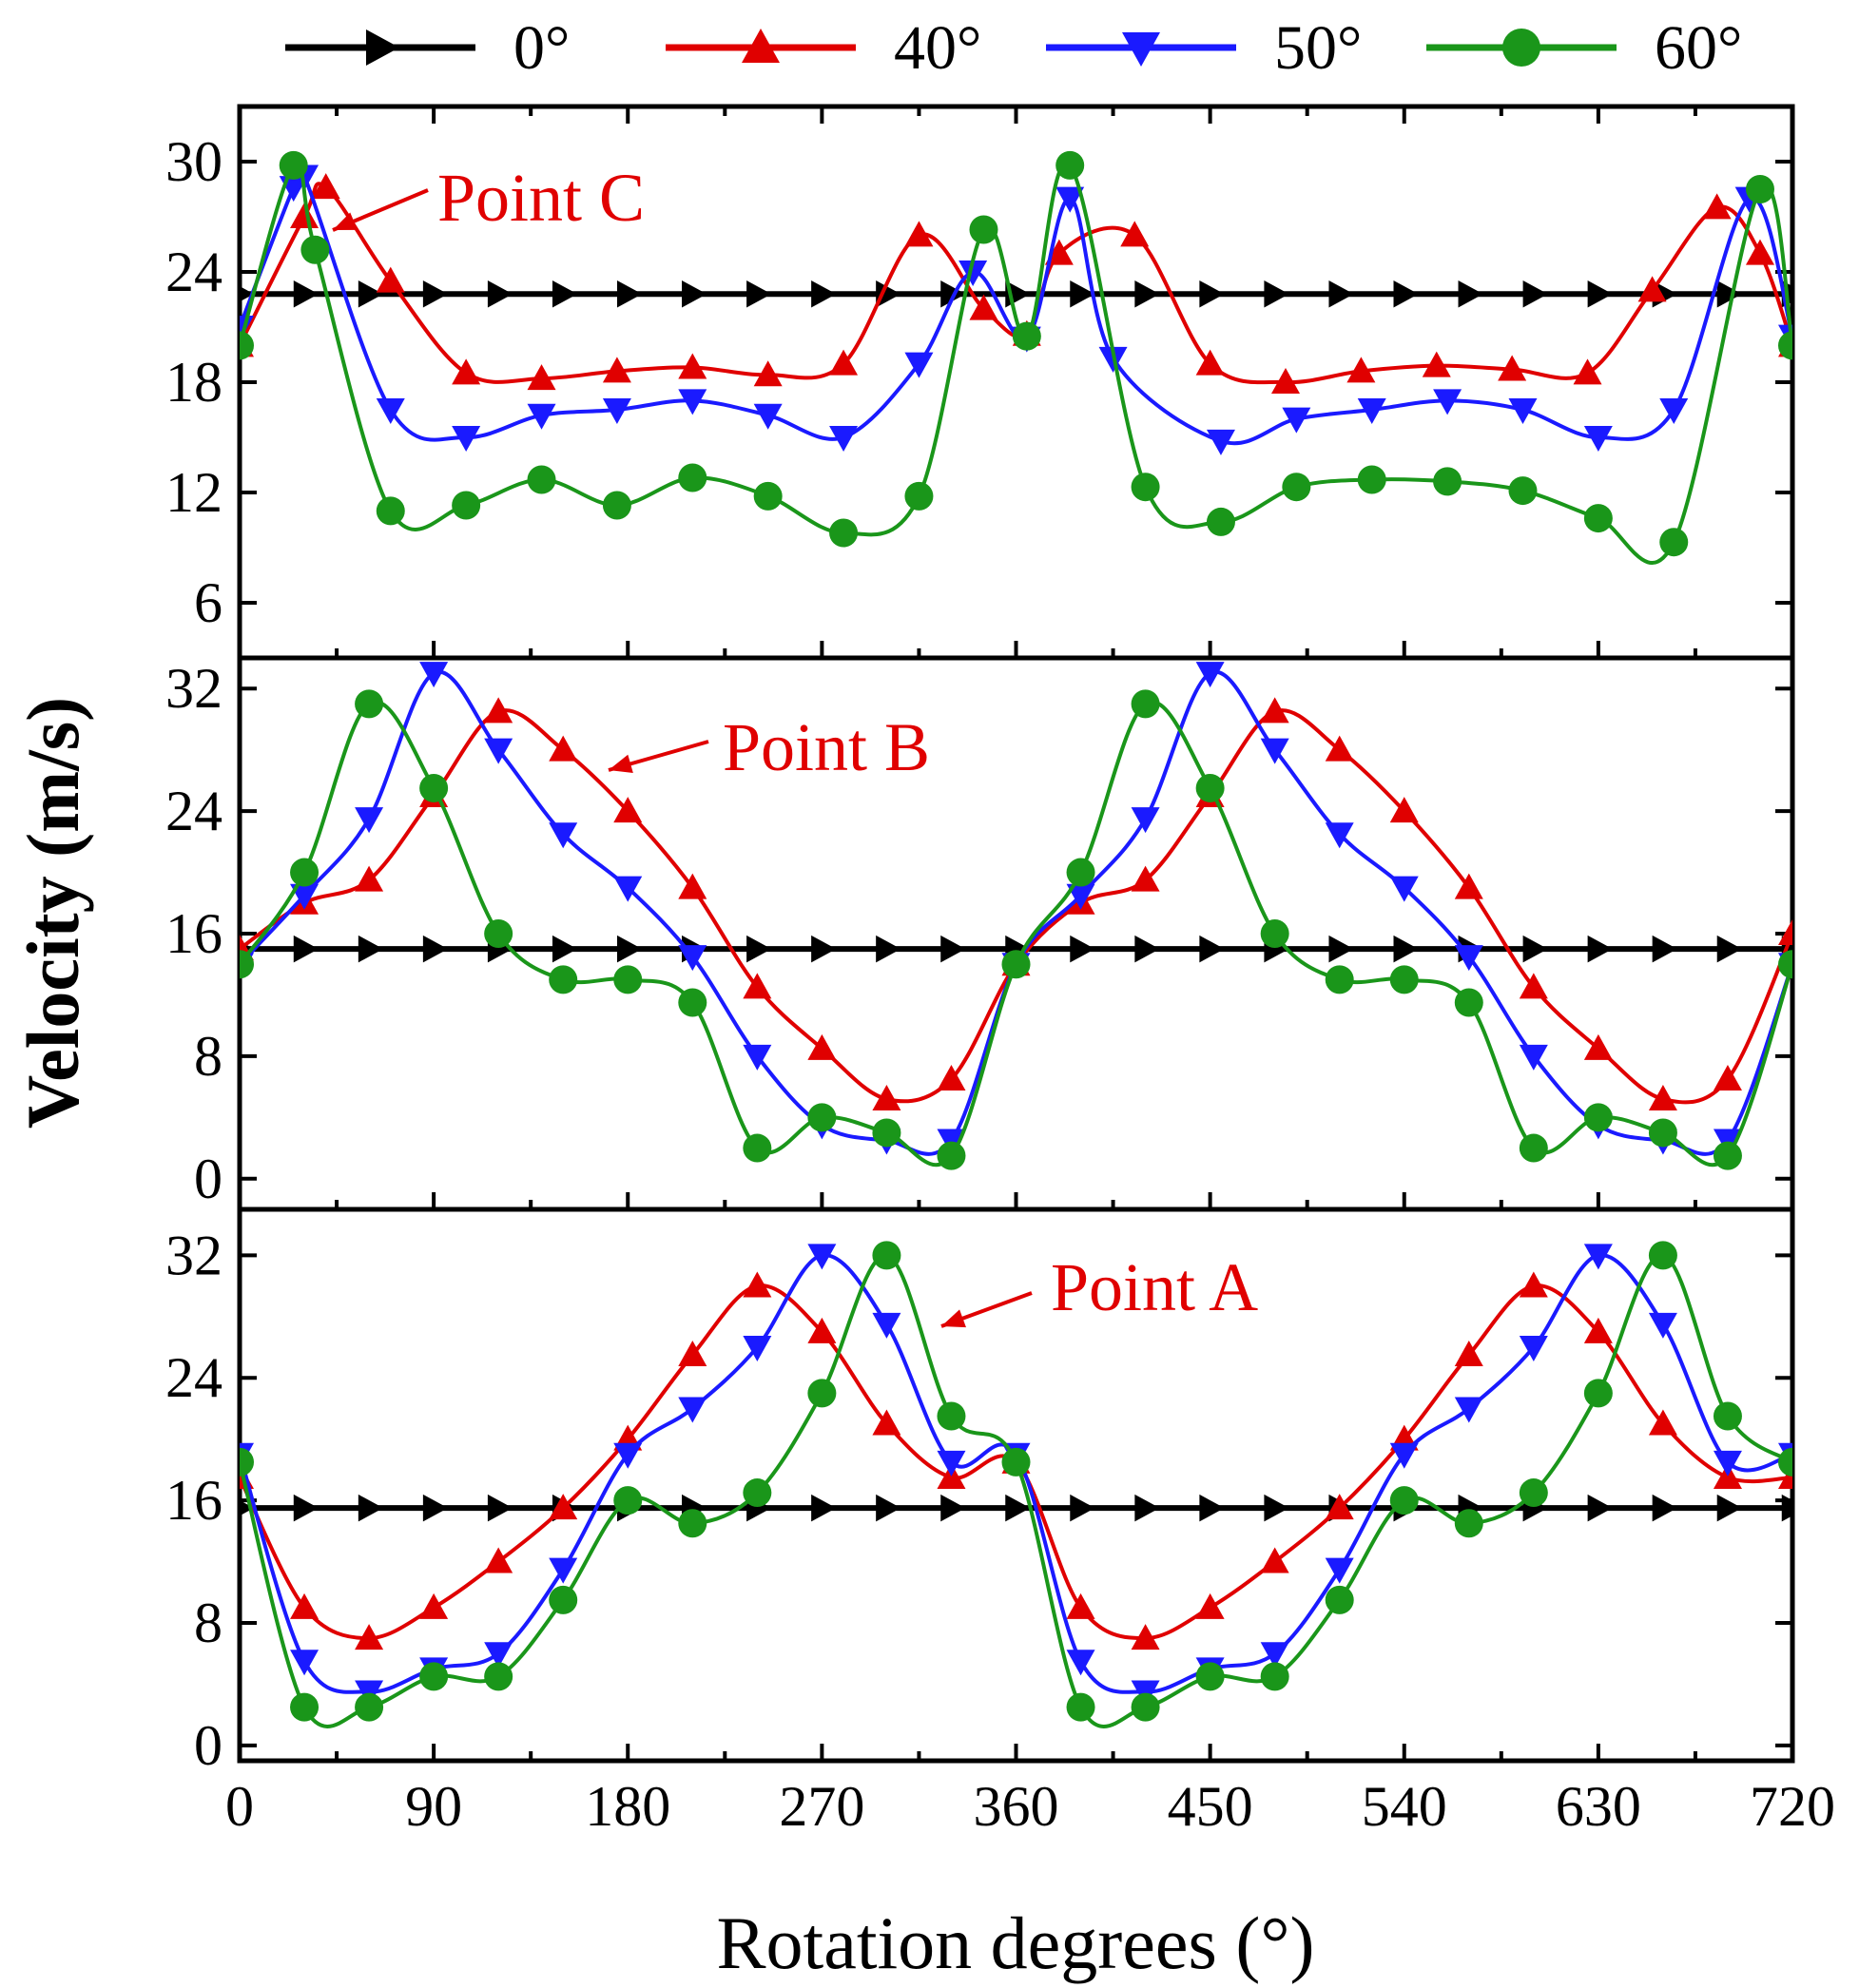  What do you see at coordinates (627, 1806) in the screenshot?
I see `x-tick-label: 180` at bounding box center [627, 1806].